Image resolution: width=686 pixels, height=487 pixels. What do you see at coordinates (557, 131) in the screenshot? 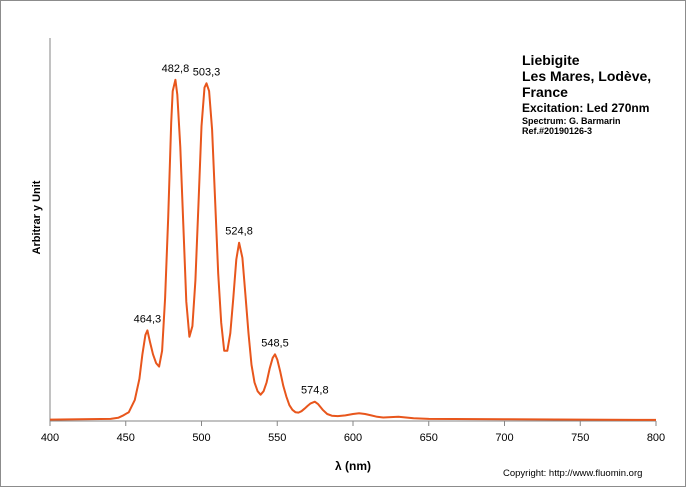
I see `reference-id: Ref.#20190126-3` at bounding box center [557, 131].